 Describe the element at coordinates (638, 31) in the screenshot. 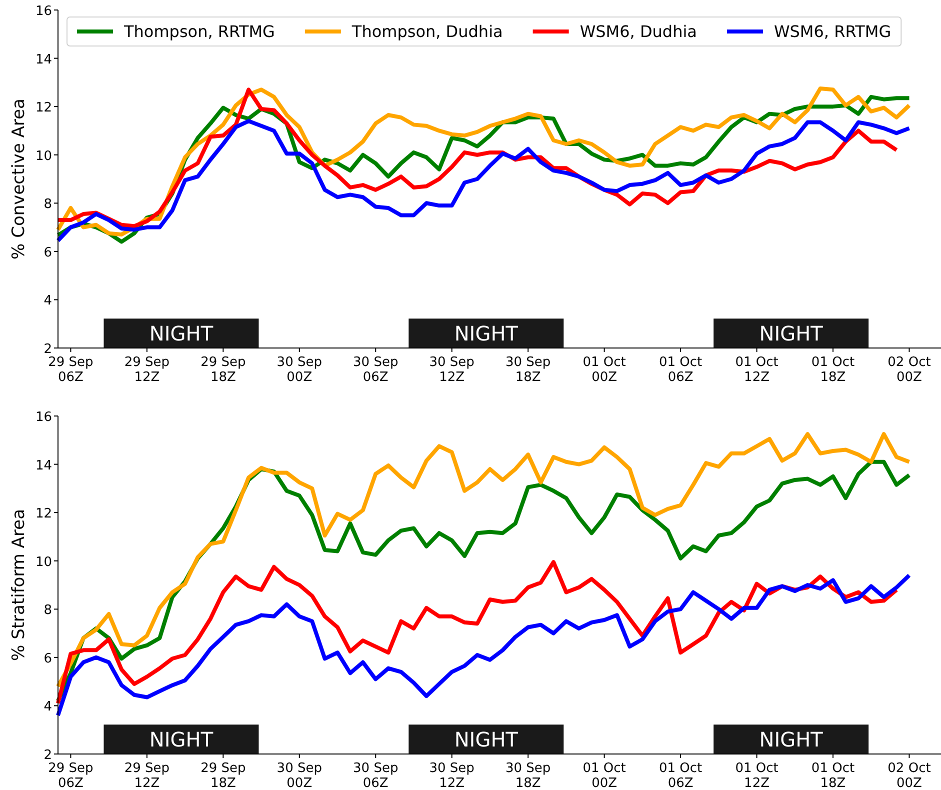

I see `legend-label: WSM6, Dudhia` at that location.